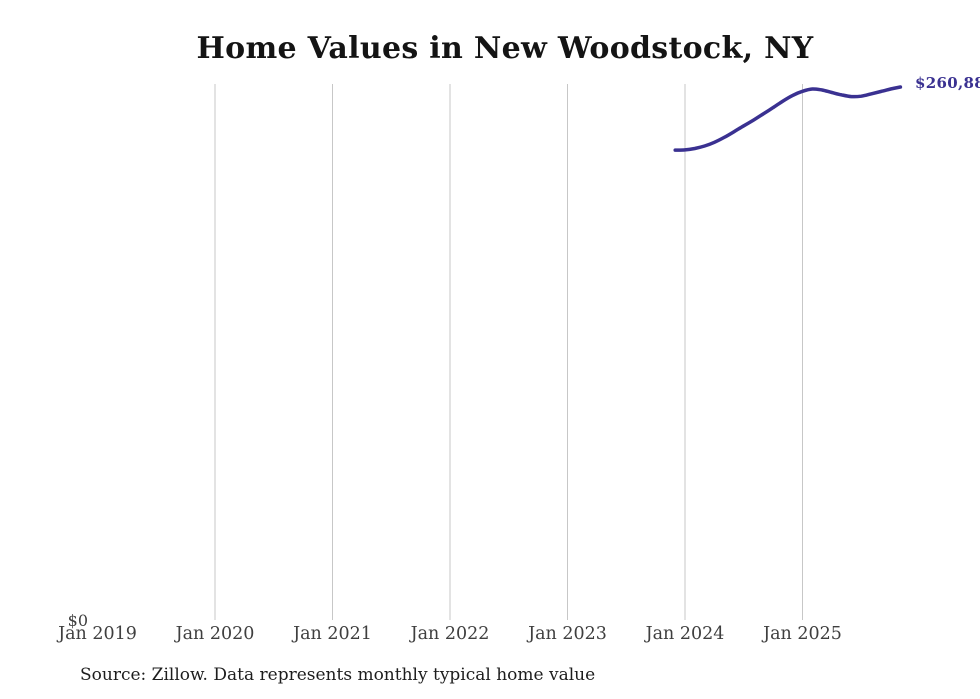  Describe the element at coordinates (788, 118) in the screenshot. I see `home-value-series-line` at that location.